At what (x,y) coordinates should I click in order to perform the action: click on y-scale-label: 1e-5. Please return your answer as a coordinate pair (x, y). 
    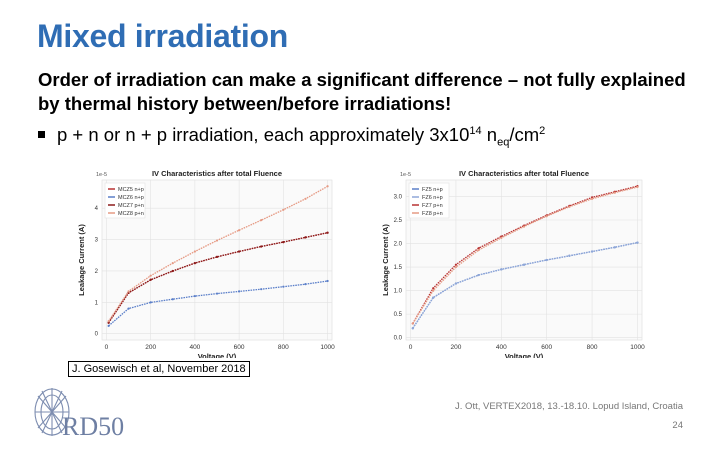
    Looking at the image, I should click on (101, 175).